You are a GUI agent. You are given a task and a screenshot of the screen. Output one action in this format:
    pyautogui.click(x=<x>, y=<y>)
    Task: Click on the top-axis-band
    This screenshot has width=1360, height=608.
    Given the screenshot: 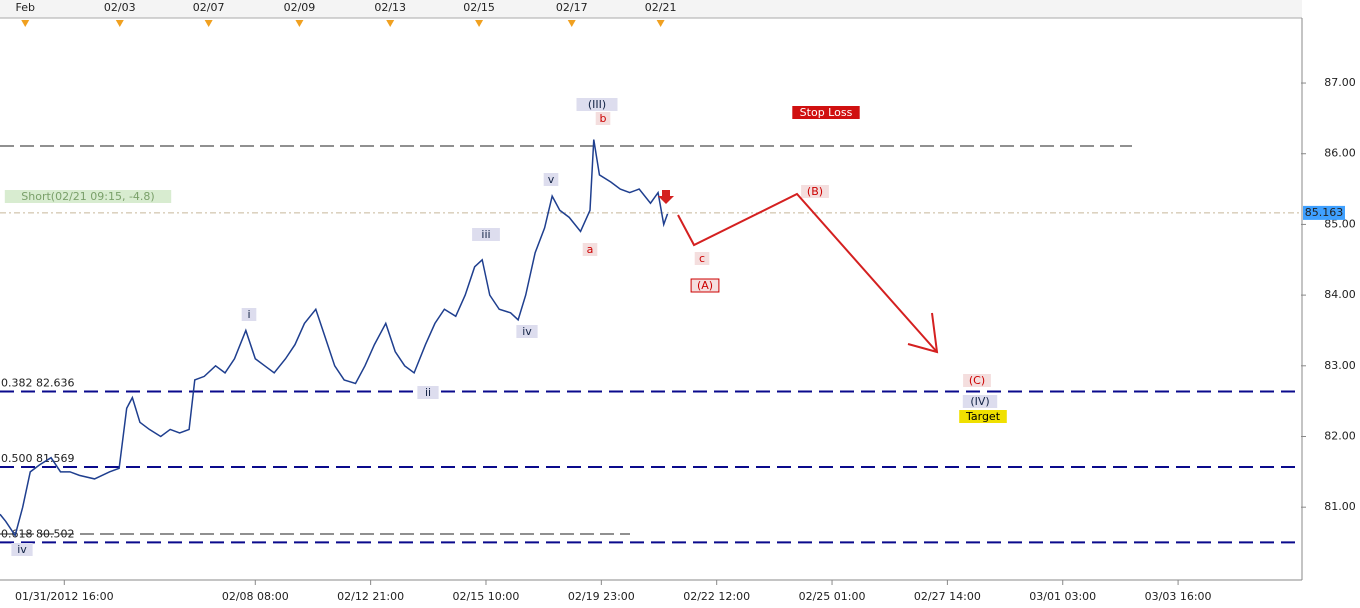 What is the action you would take?
    pyautogui.click(x=651, y=9)
    